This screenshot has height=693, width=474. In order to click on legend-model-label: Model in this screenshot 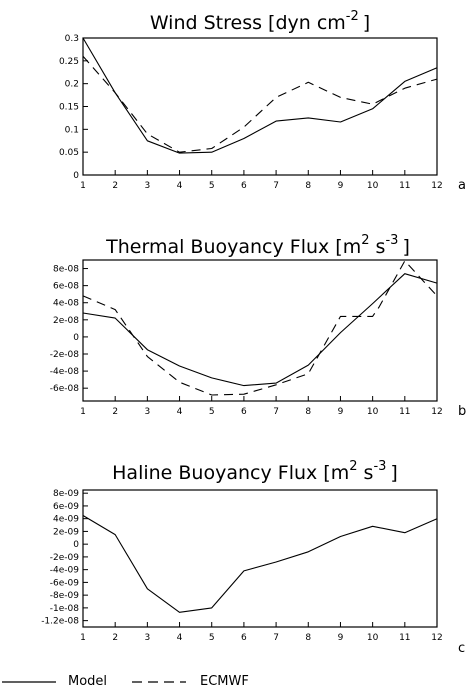, I will do `click(87, 681)`.